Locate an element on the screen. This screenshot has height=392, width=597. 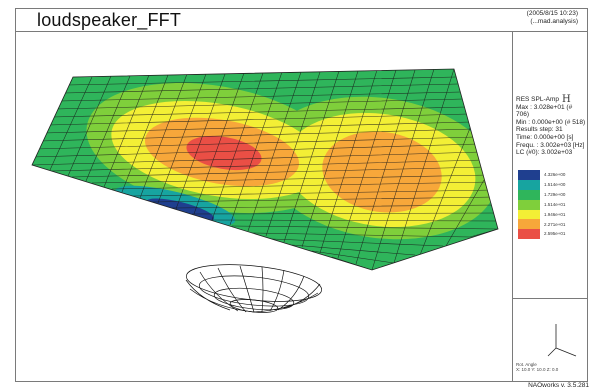
triad-caption-line1: Rot. Angle is located at coordinates (526, 364).